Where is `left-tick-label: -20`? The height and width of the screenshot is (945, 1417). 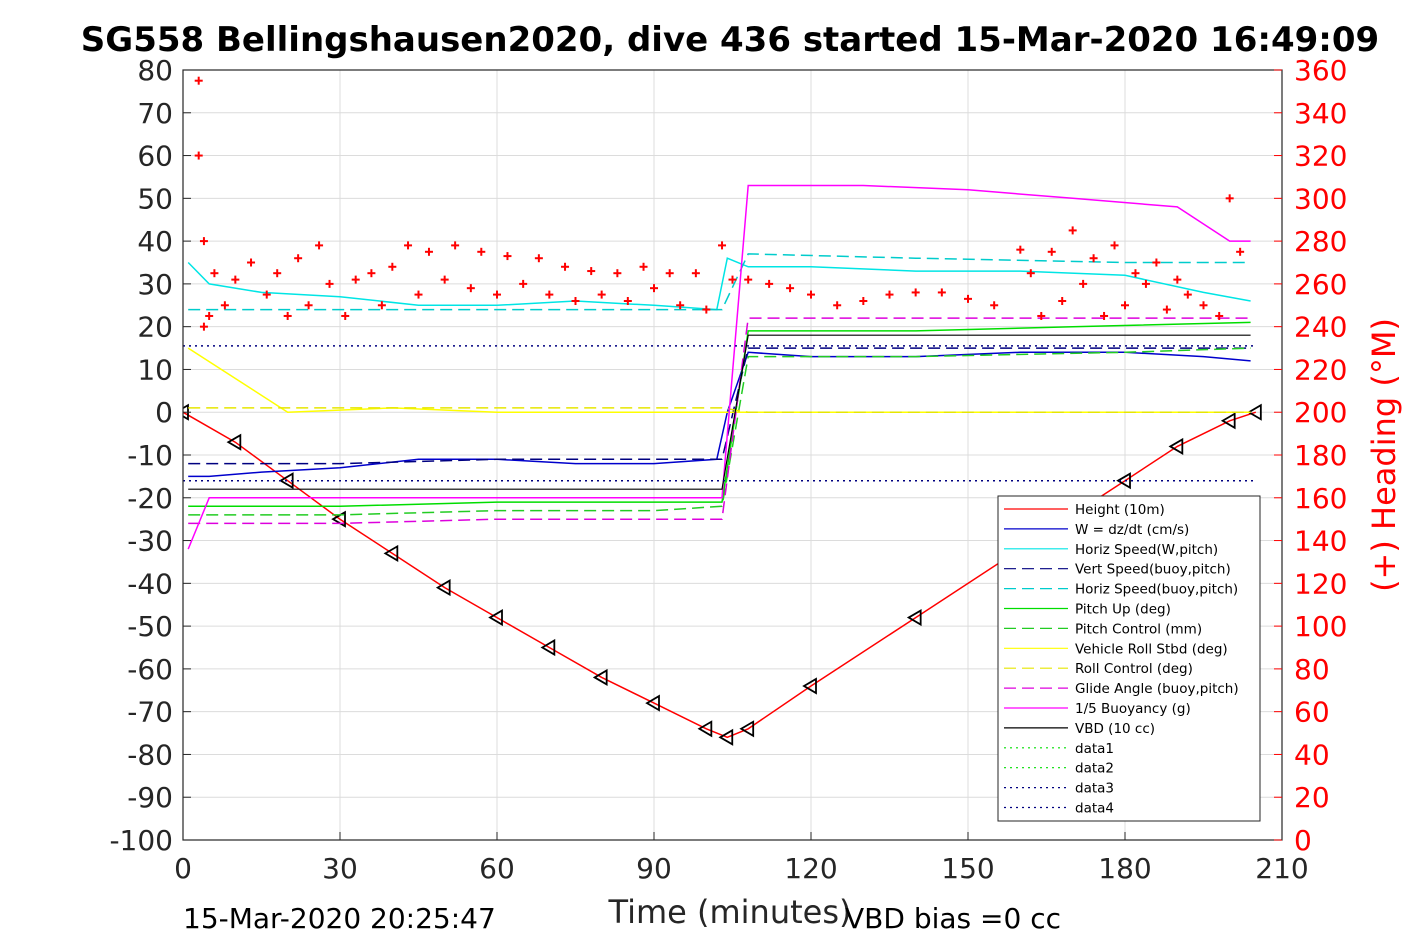 left-tick-label: -20 is located at coordinates (150, 498).